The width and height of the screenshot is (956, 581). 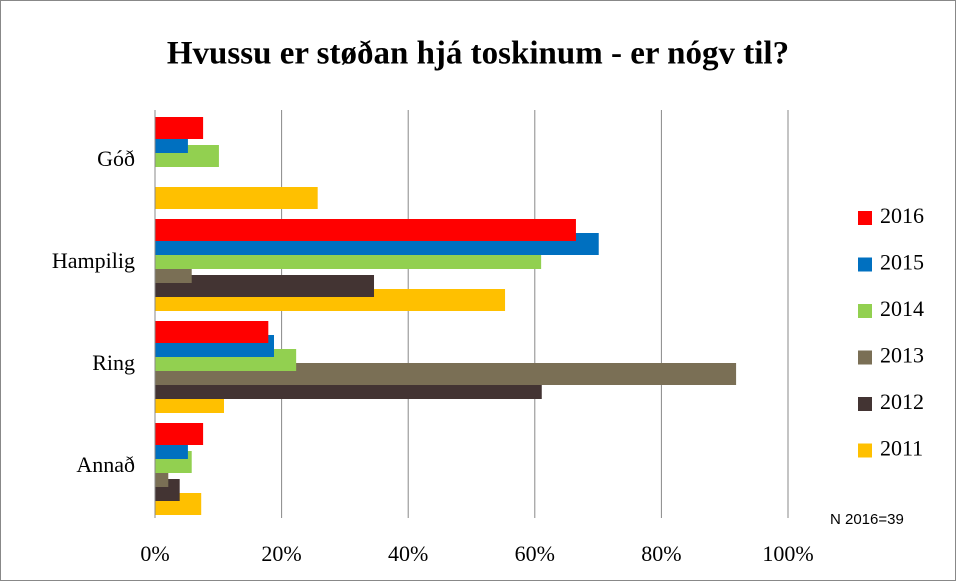 I want to click on y-tick-label: Hampilig, so click(x=93, y=260).